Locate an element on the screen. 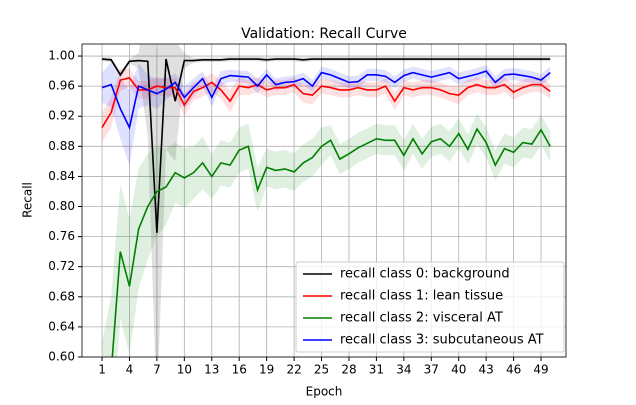  y-tick-label: 0.60 is located at coordinates (61, 357).